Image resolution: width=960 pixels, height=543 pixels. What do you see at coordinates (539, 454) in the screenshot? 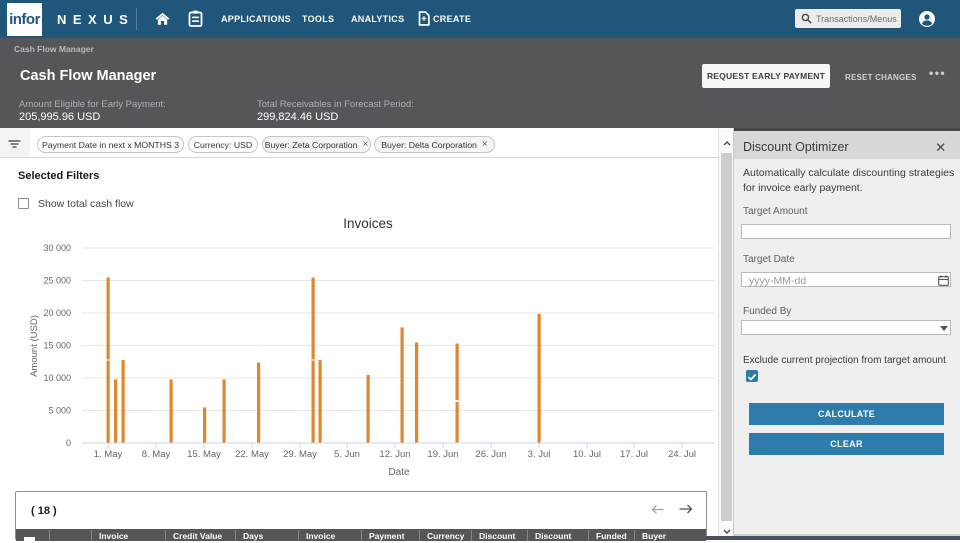
I see `svg-text: 3. Jul` at bounding box center [539, 454].